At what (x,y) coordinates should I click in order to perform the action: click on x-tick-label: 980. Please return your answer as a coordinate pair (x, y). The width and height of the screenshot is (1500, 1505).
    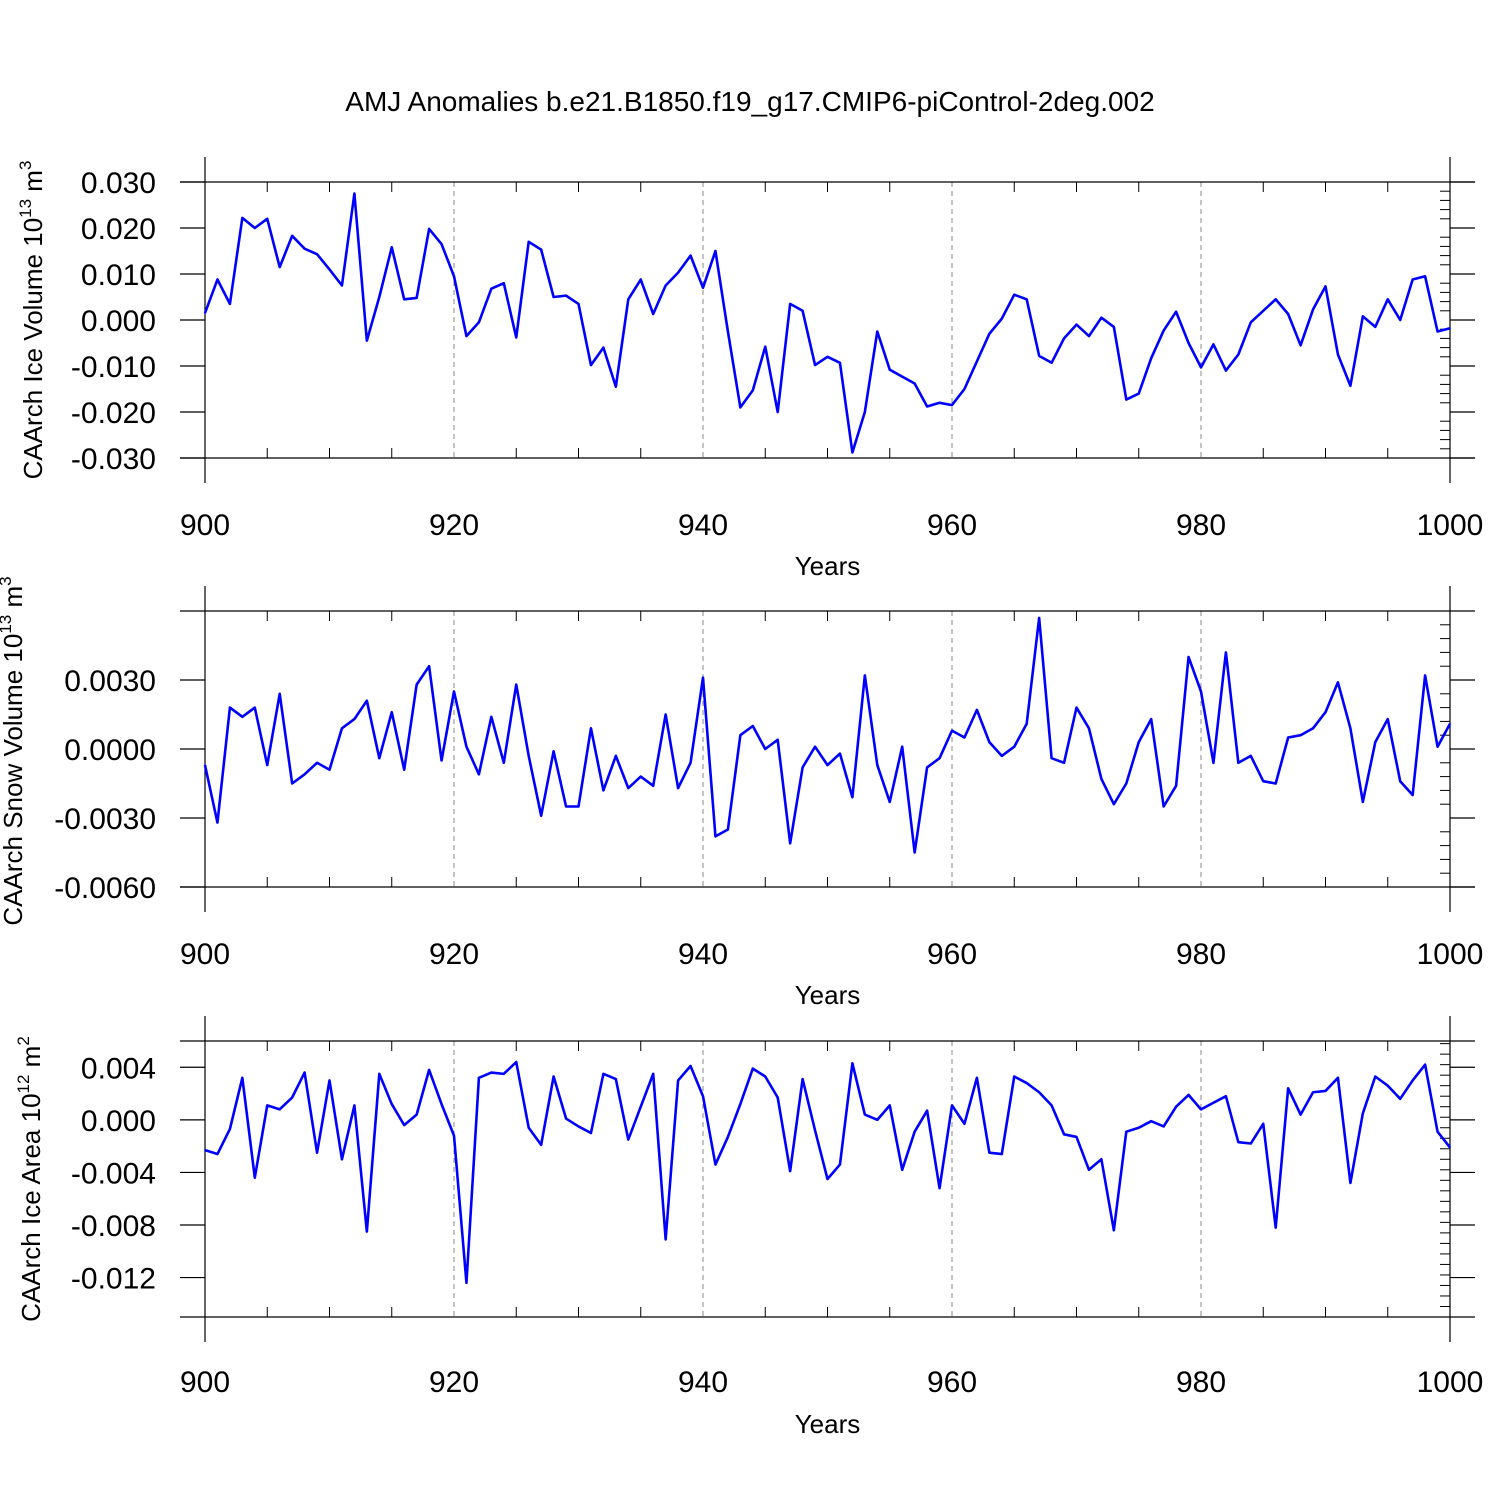
    Looking at the image, I should click on (1201, 525).